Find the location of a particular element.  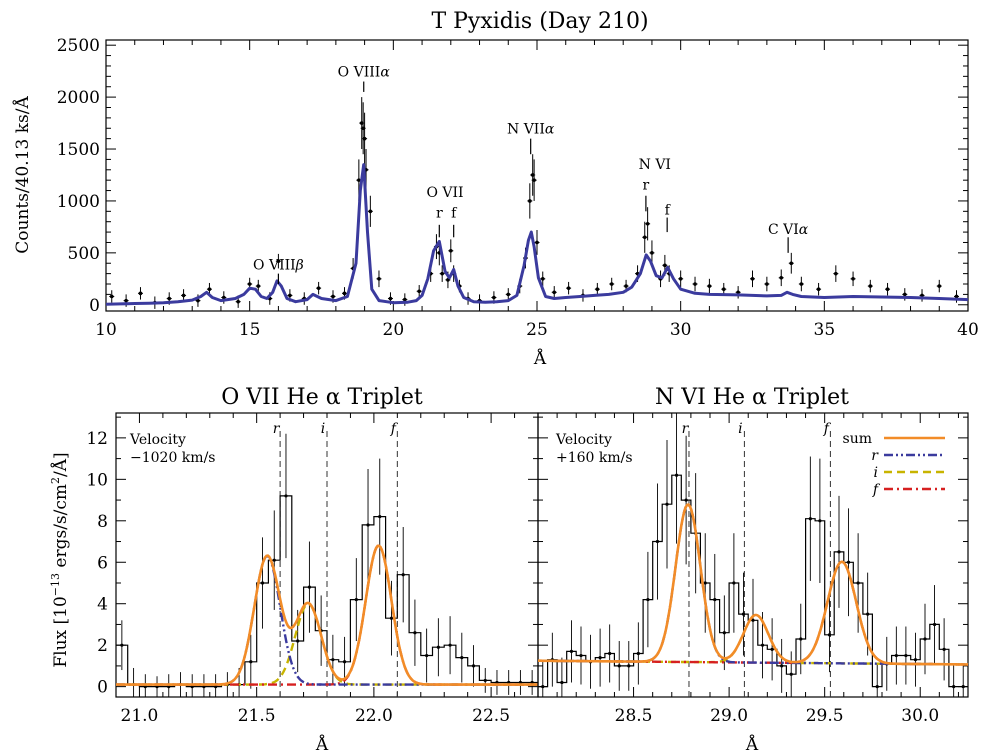

top-line-annotation: O VII is located at coordinates (444, 193).